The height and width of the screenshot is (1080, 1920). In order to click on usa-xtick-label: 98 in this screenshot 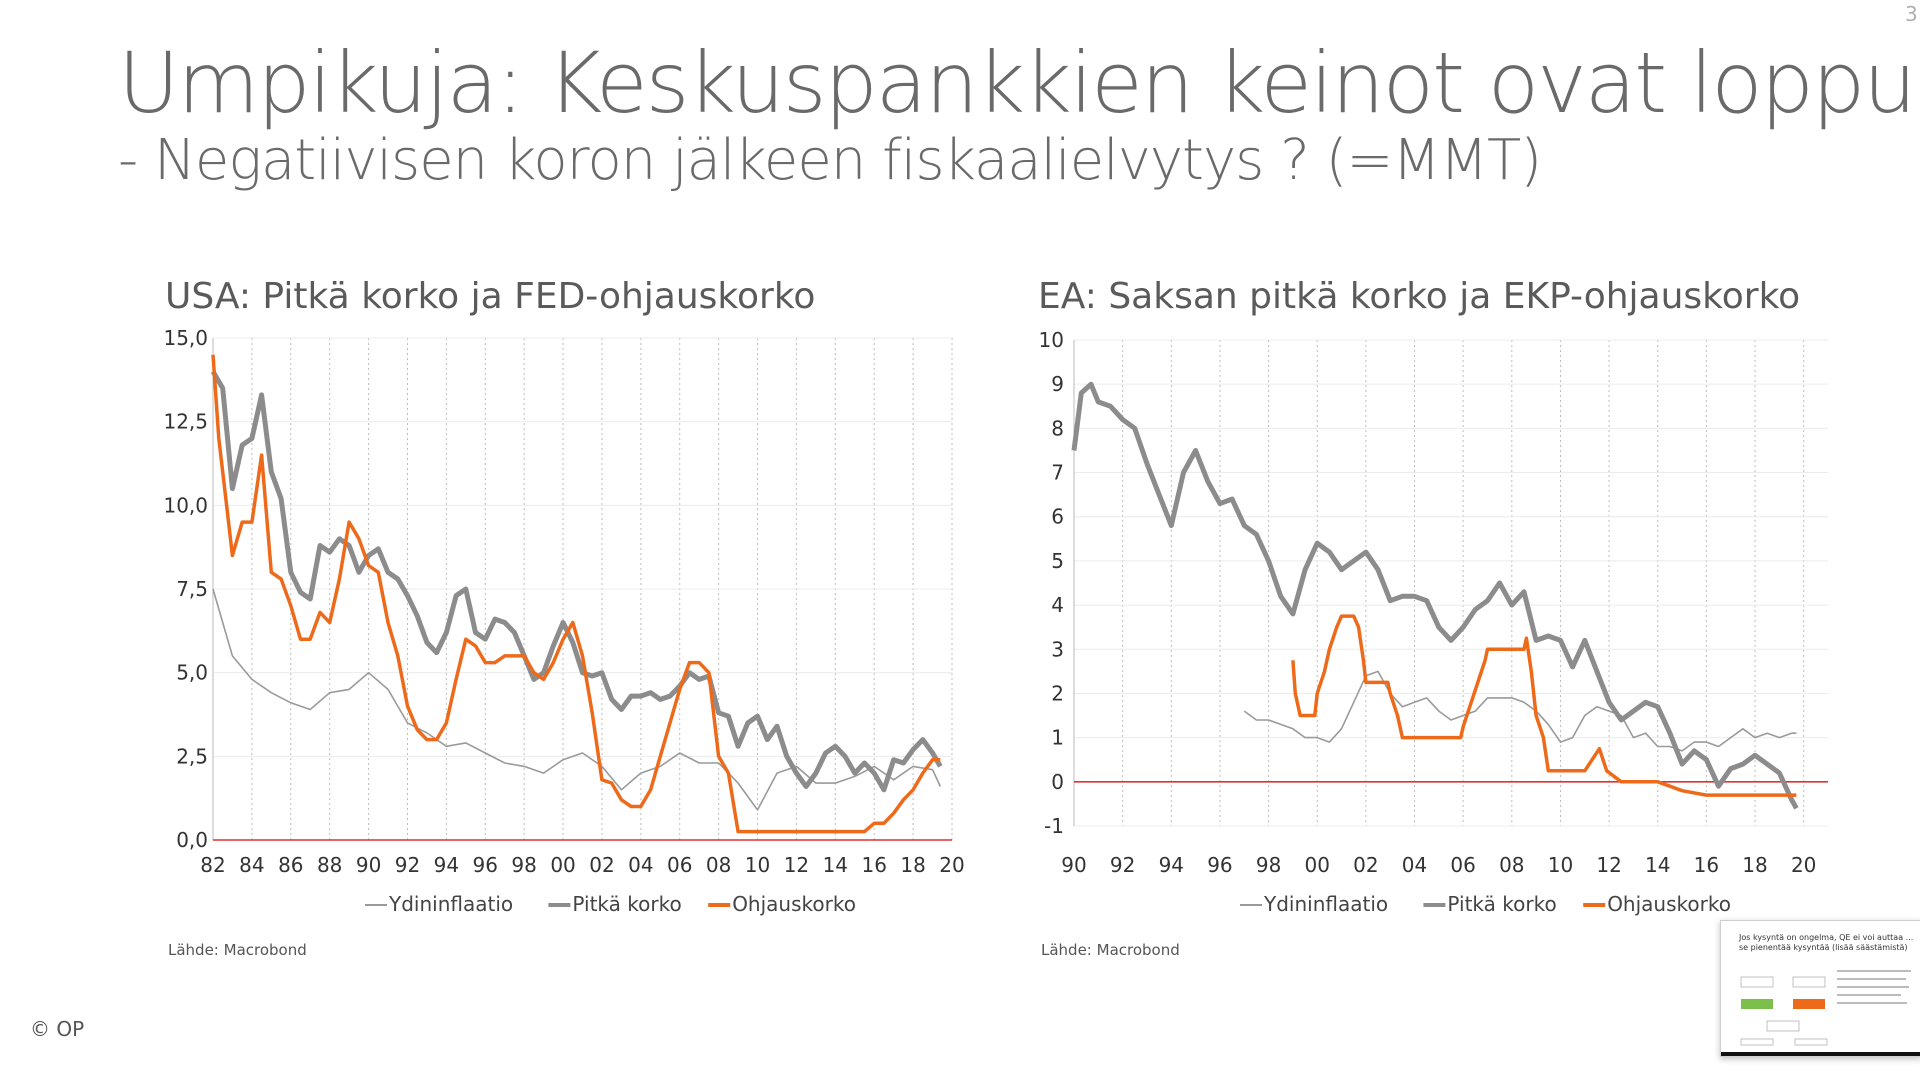, I will do `click(523, 865)`.